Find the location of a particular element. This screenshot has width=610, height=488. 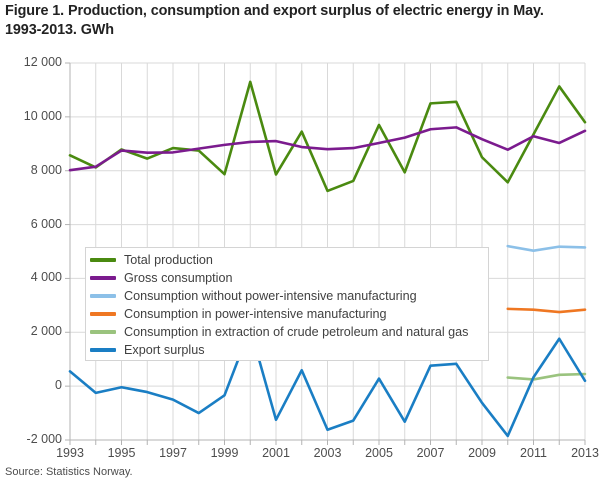

y-axis-tick-label: 2 000 is located at coordinates (46, 331).